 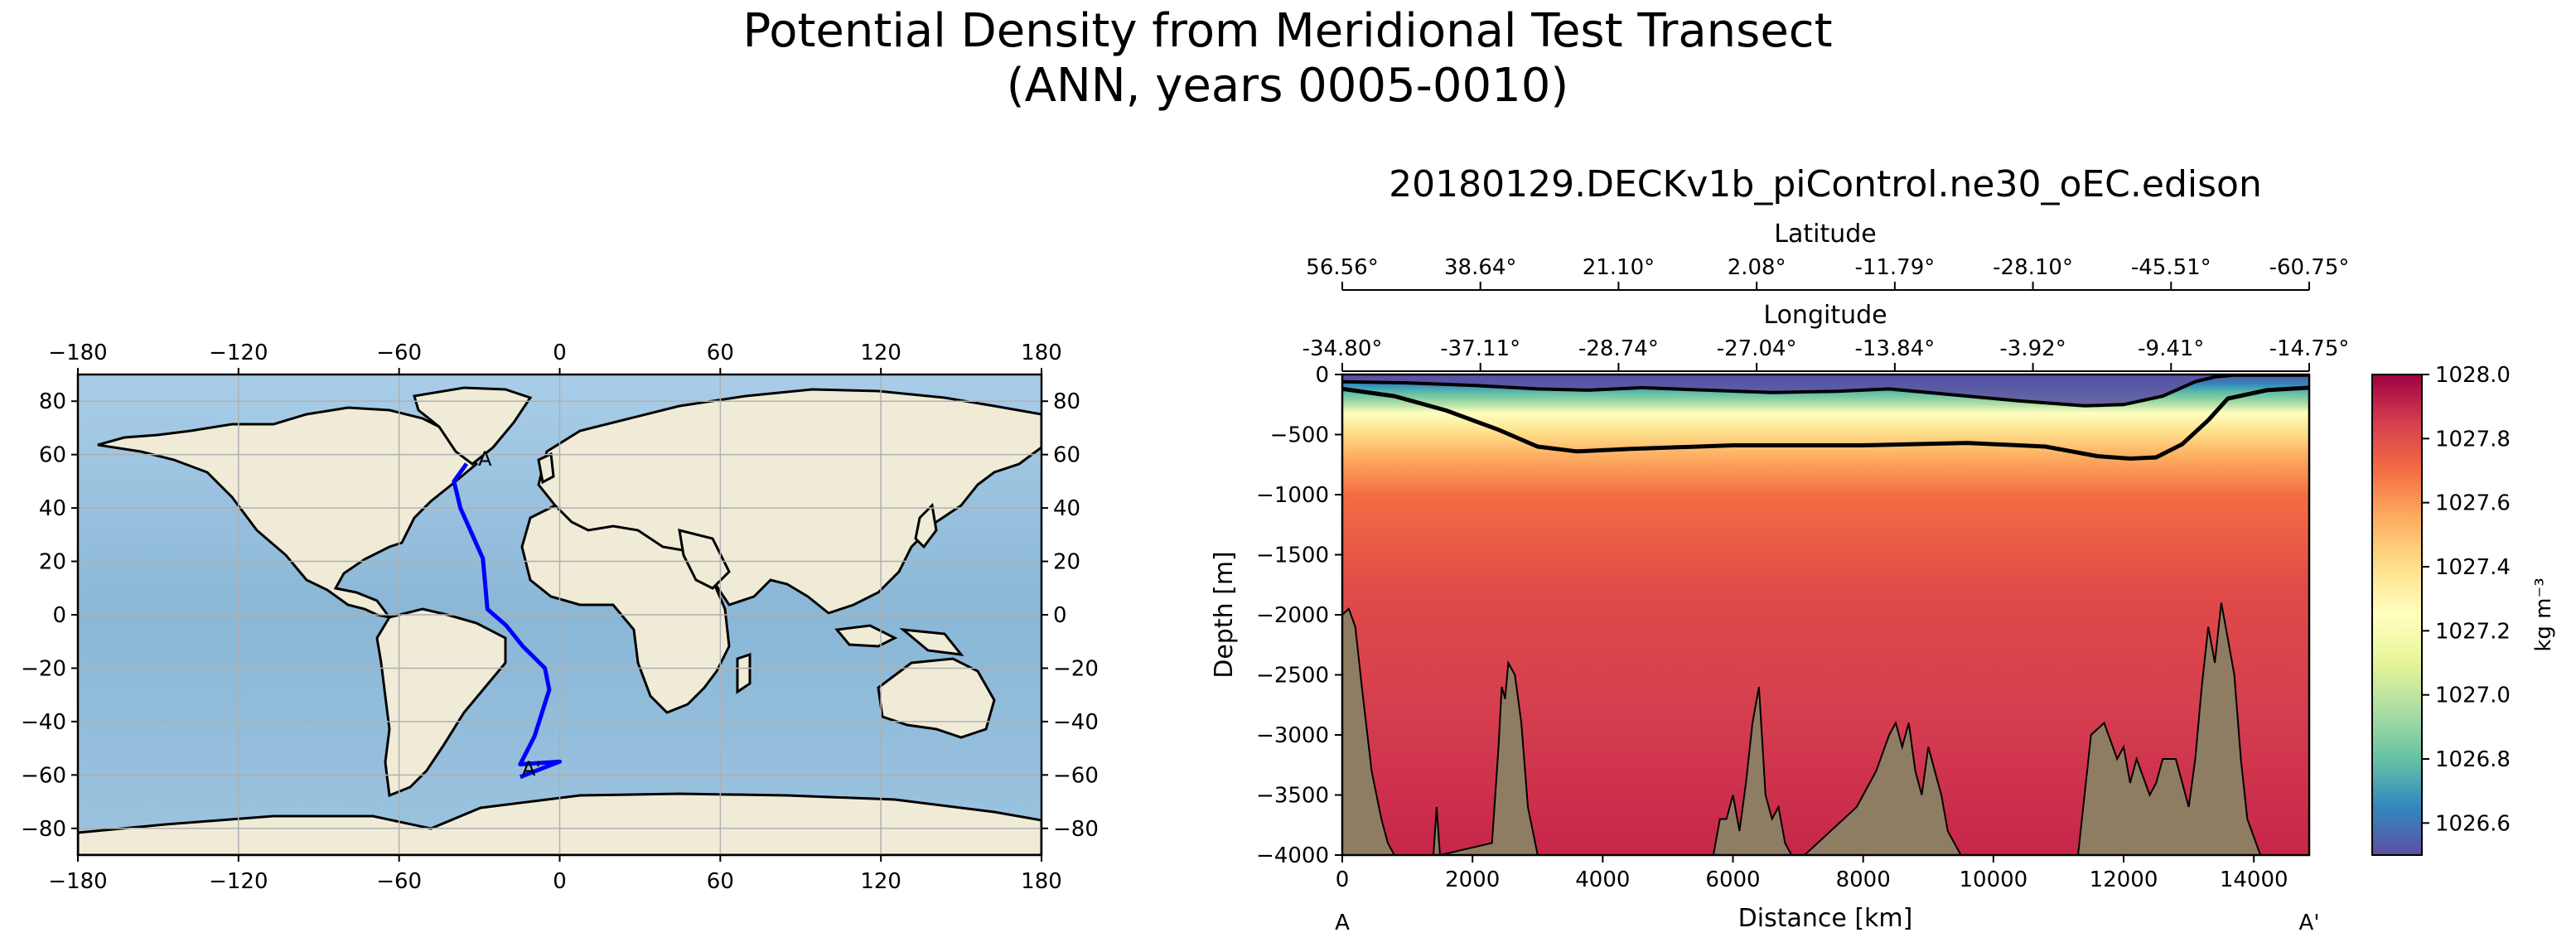 What do you see at coordinates (2473, 439) in the screenshot?
I see `colorbar-tick-label: 1027.8` at bounding box center [2473, 439].